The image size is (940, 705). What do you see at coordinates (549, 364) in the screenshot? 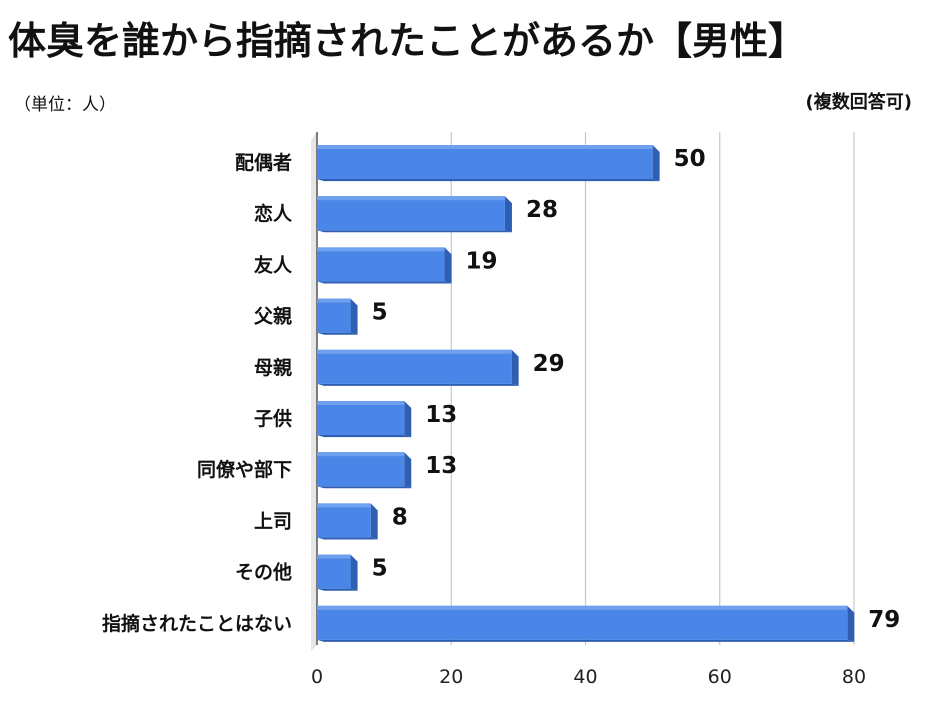
I see `value-label: 29` at bounding box center [549, 364].